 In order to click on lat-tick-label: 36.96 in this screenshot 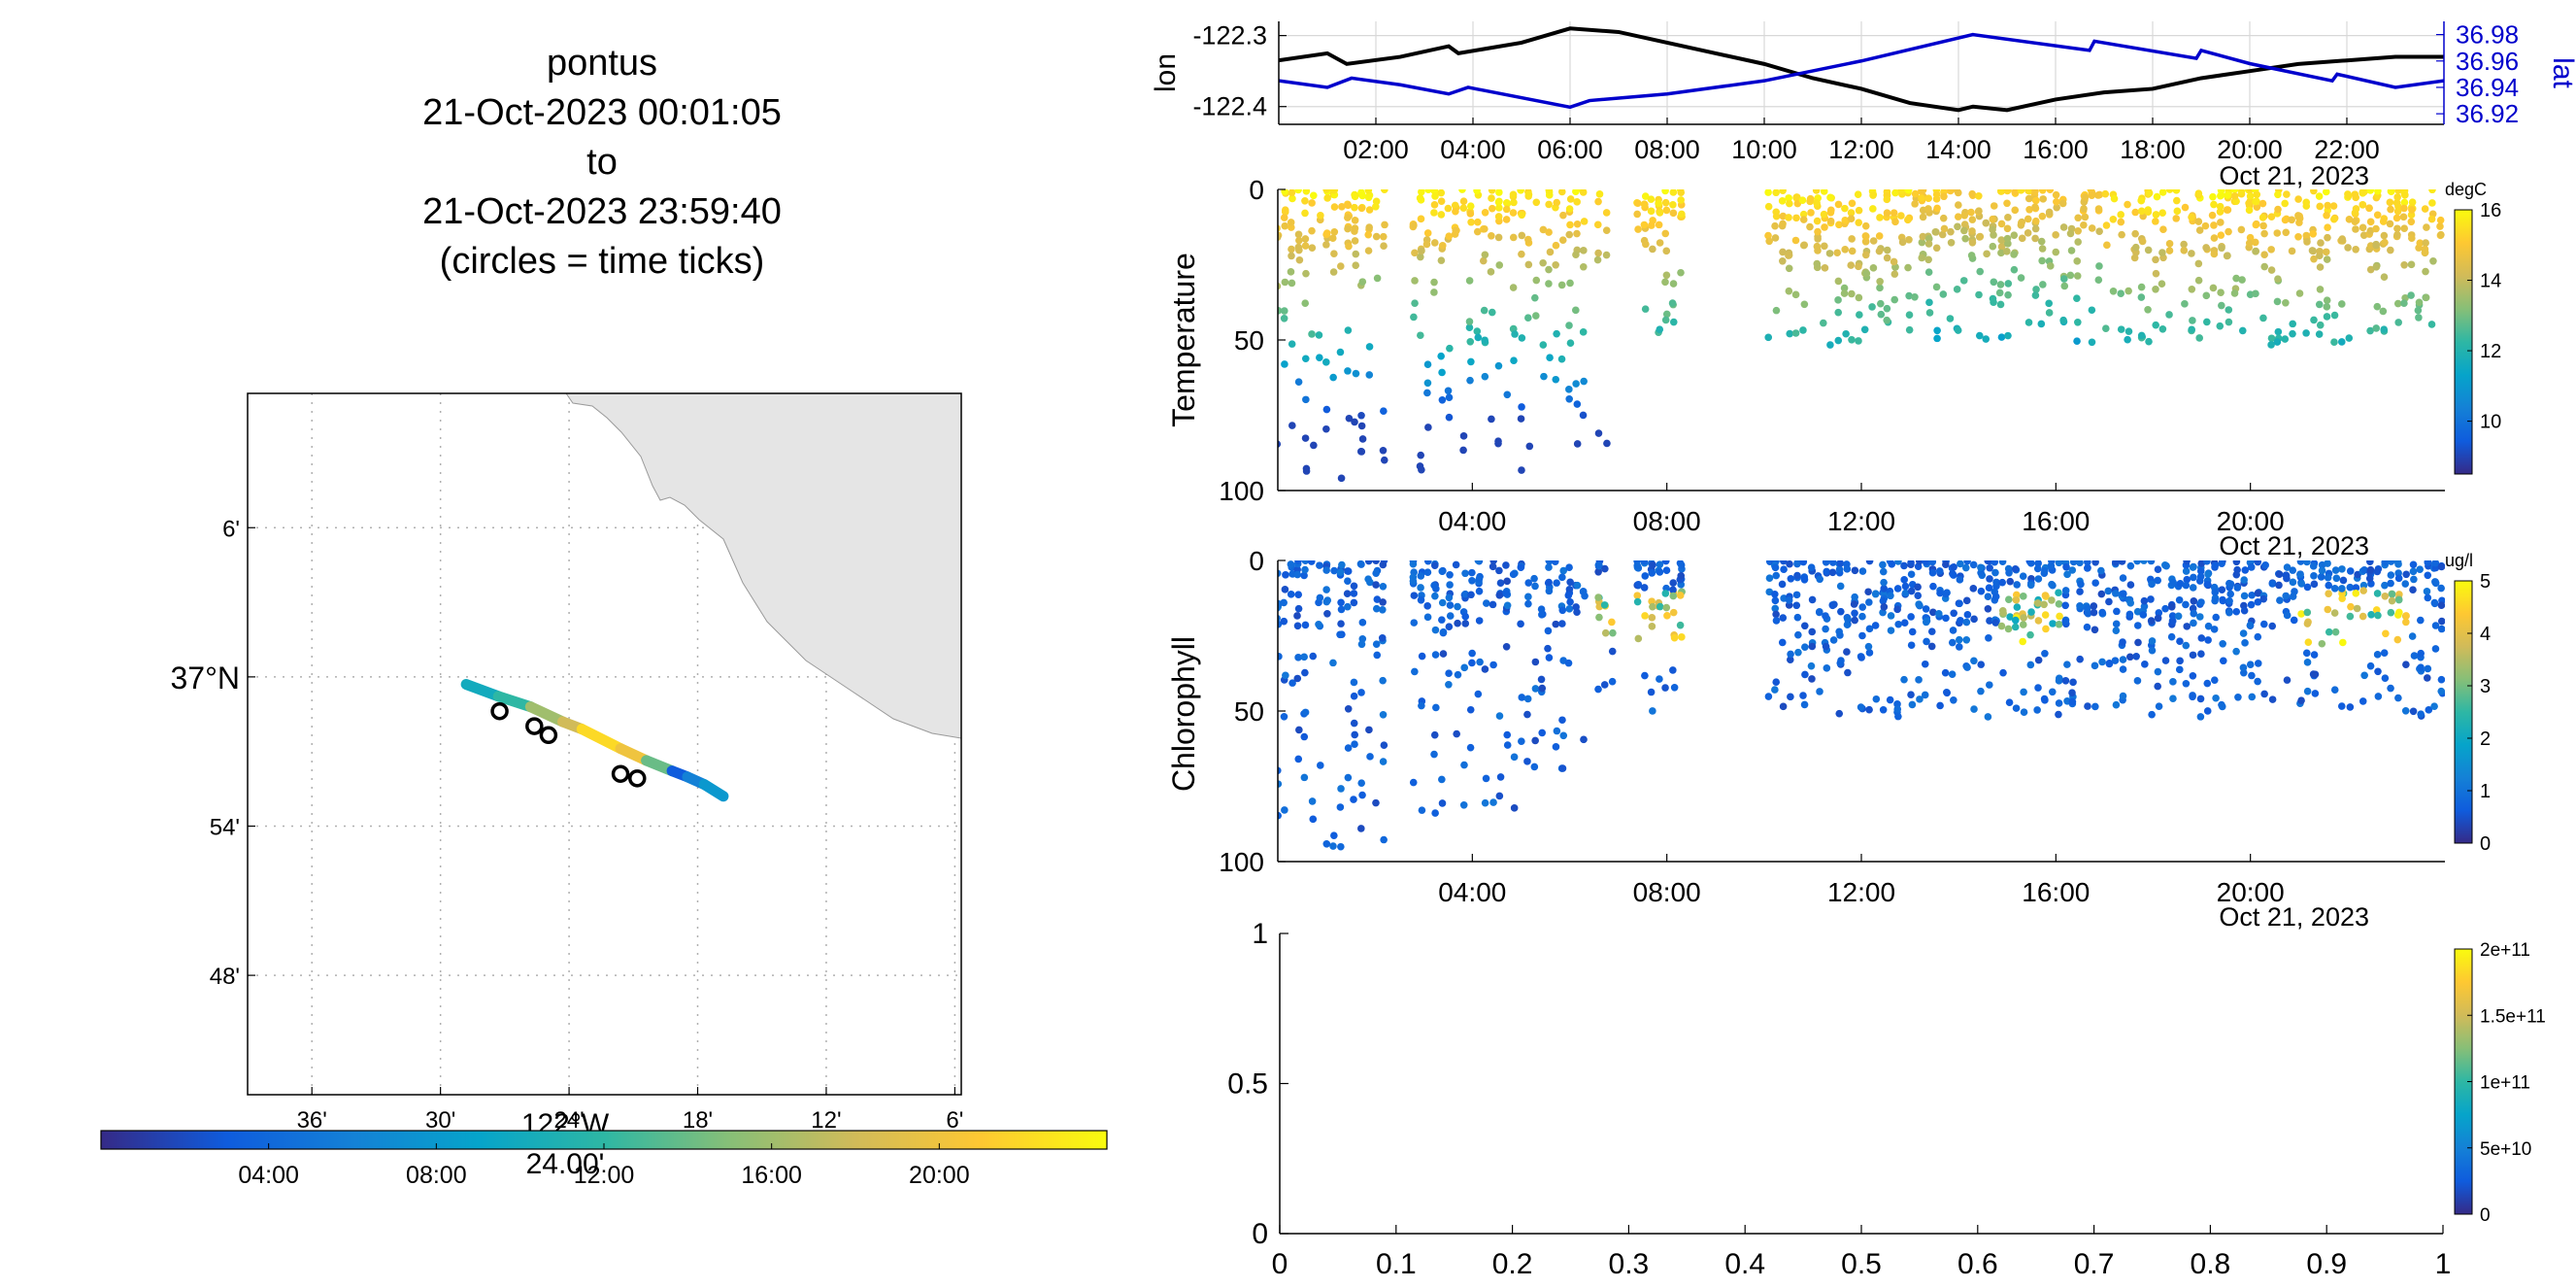, I will do `click(2487, 61)`.